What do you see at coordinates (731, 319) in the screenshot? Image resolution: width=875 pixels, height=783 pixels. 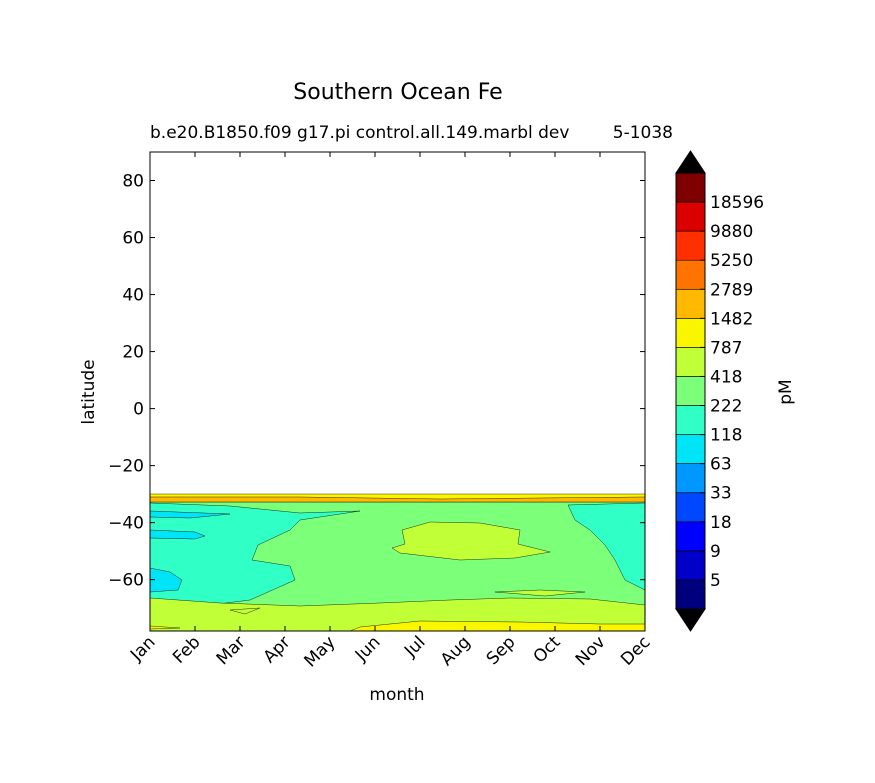 I see `colorbar-tick-label: 1482` at bounding box center [731, 319].